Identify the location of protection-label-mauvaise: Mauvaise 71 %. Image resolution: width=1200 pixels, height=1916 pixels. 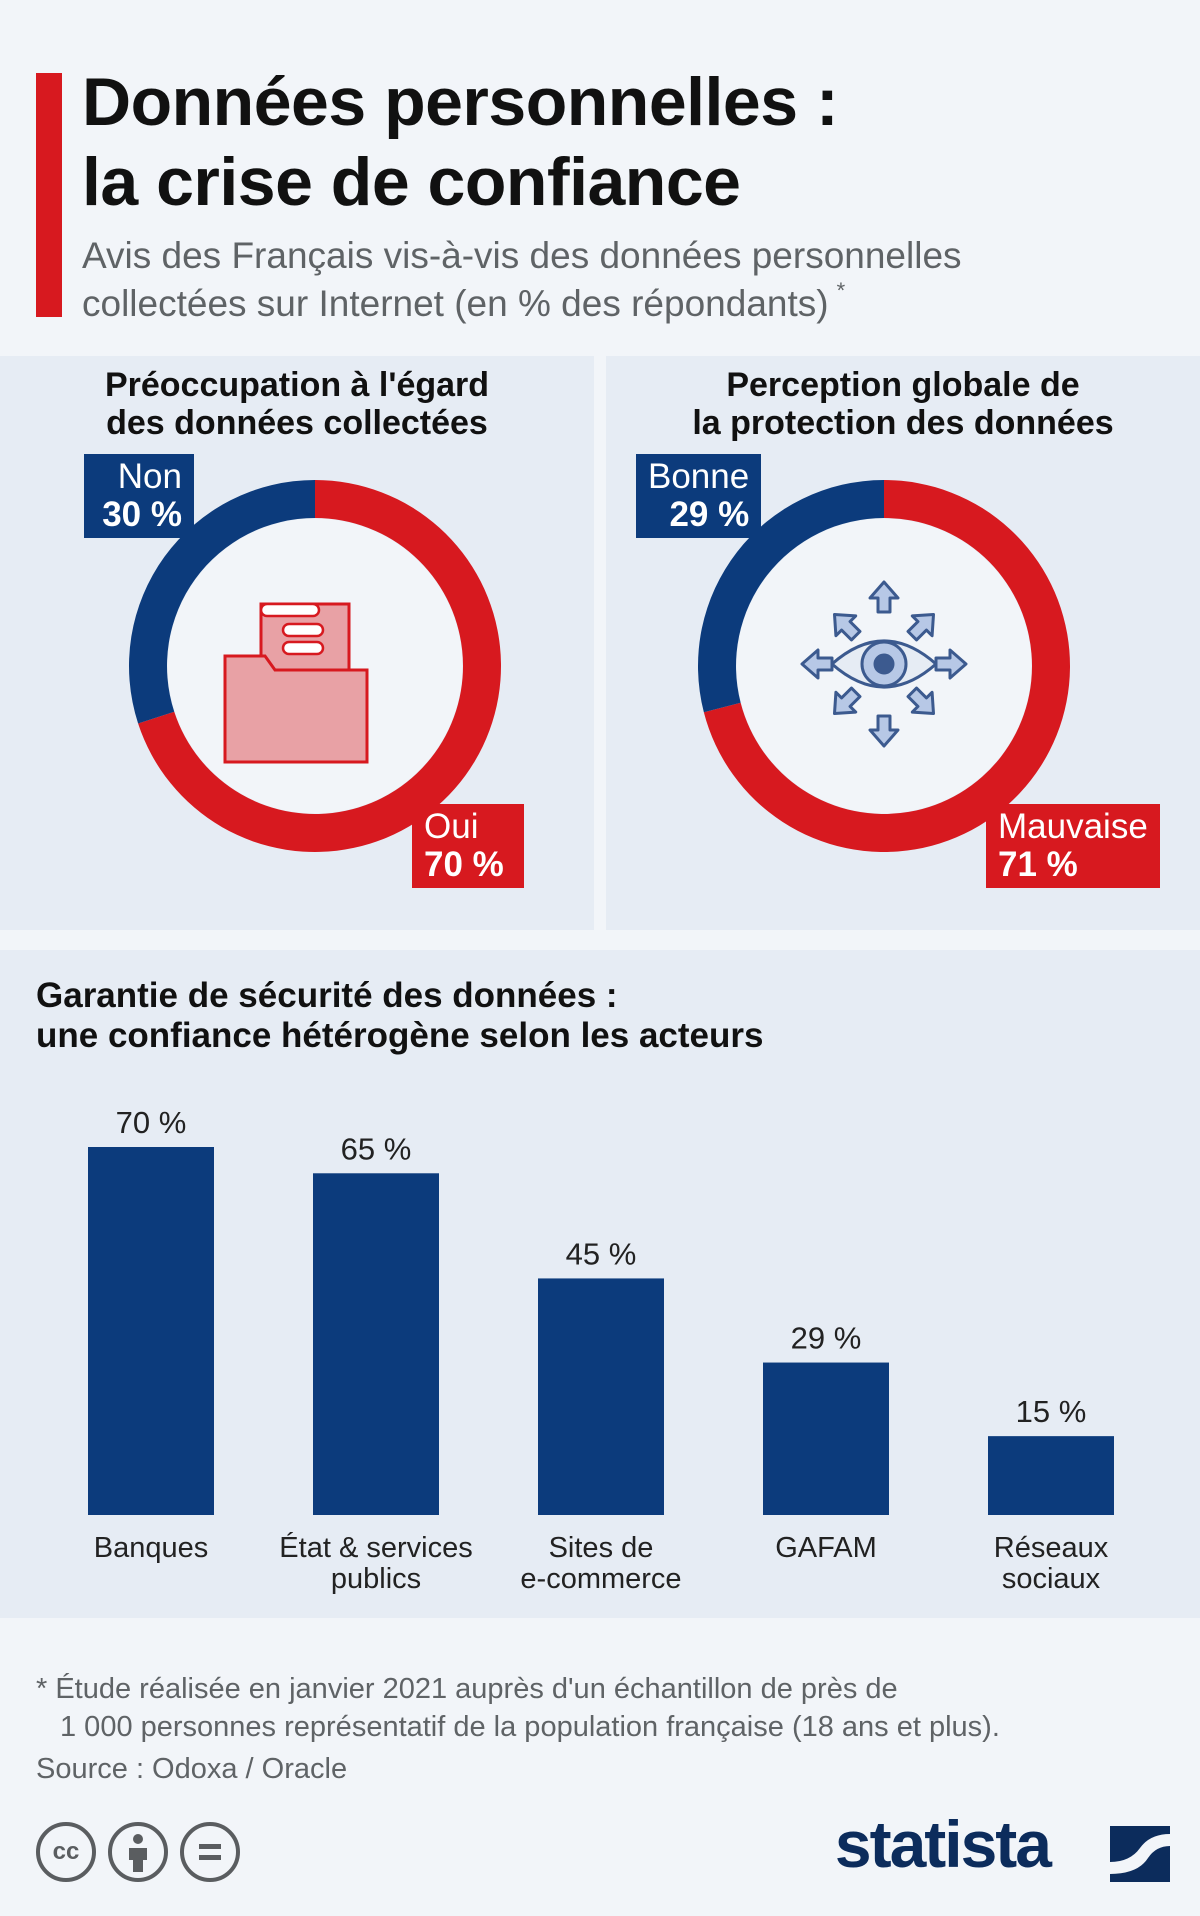
(1073, 846).